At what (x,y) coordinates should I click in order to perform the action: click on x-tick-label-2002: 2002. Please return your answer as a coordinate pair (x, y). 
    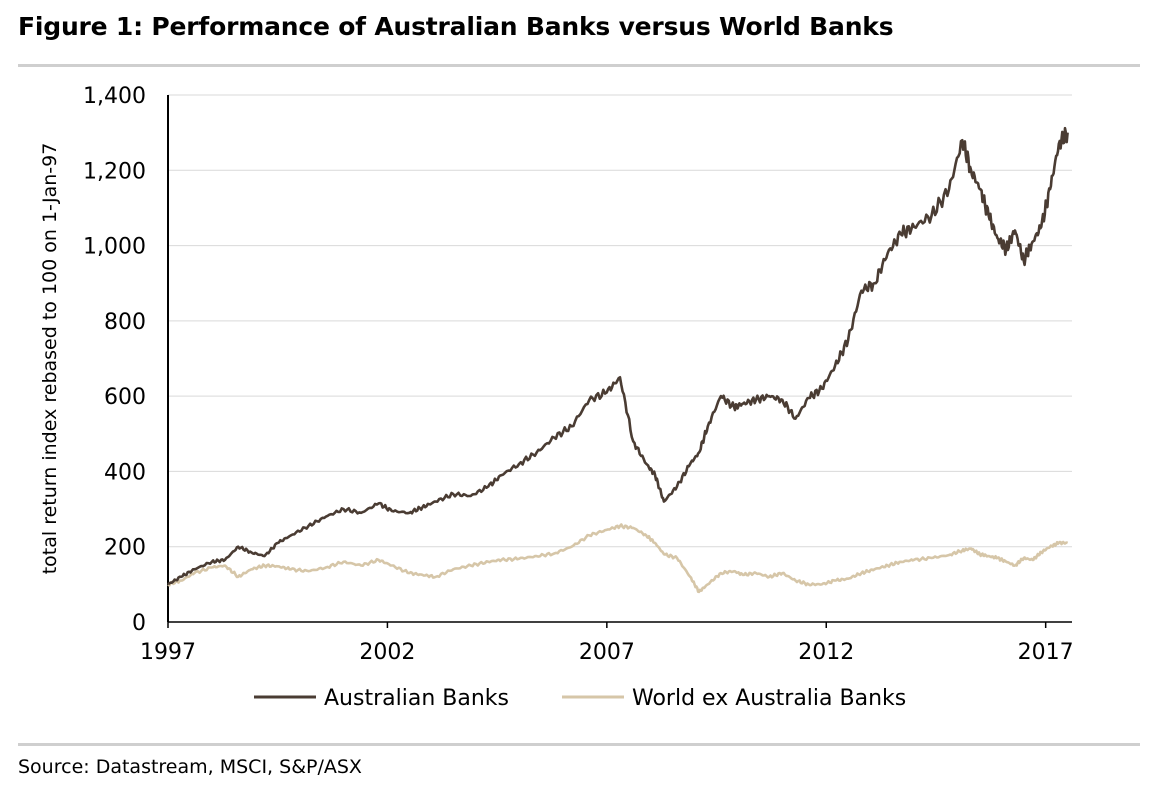
    Looking at the image, I should click on (387, 652).